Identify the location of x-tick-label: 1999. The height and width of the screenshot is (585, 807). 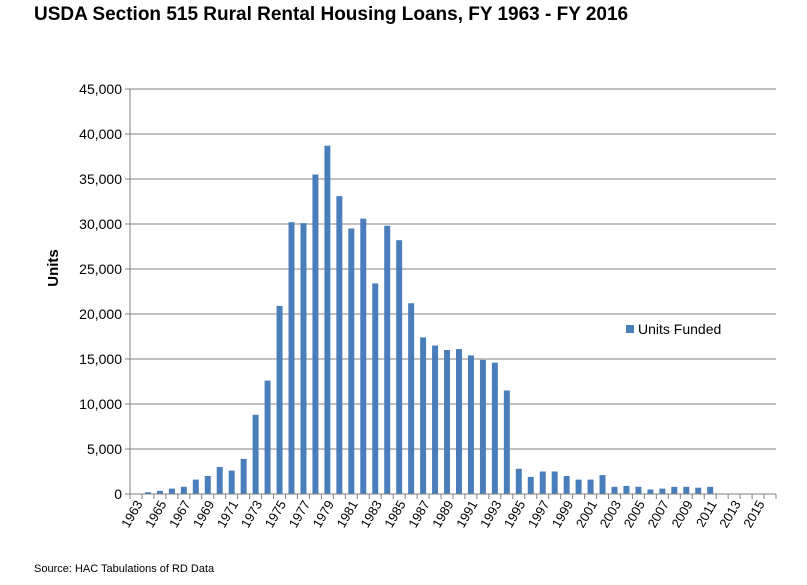
(562, 514).